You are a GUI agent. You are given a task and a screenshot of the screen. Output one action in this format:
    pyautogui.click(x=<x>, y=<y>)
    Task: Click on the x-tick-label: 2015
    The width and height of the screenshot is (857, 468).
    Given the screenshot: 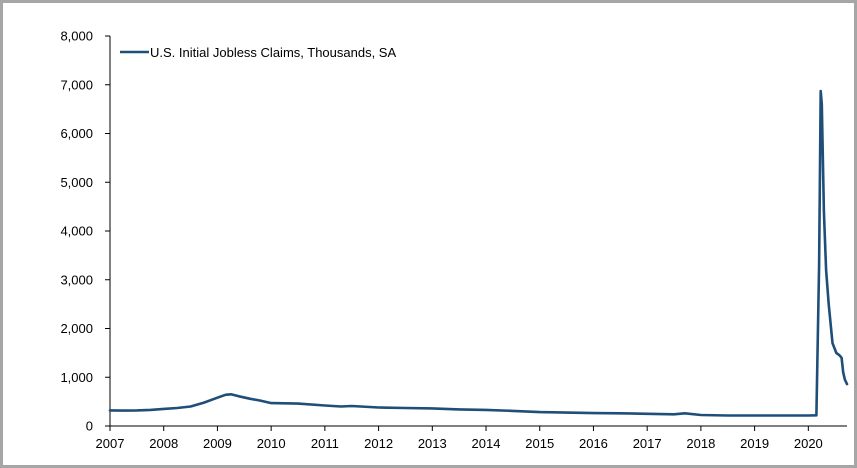 What is the action you would take?
    pyautogui.click(x=539, y=443)
    